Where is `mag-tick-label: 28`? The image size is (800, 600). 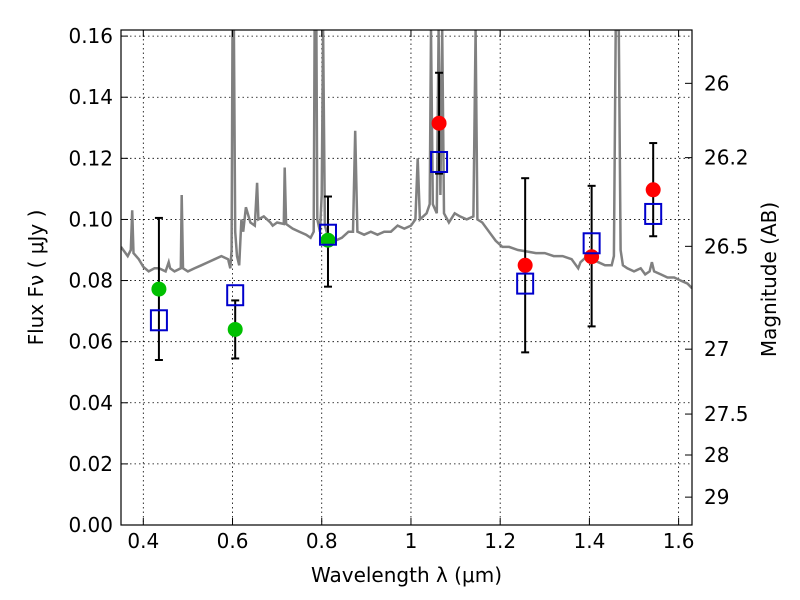
mag-tick-label: 28 is located at coordinates (716, 455).